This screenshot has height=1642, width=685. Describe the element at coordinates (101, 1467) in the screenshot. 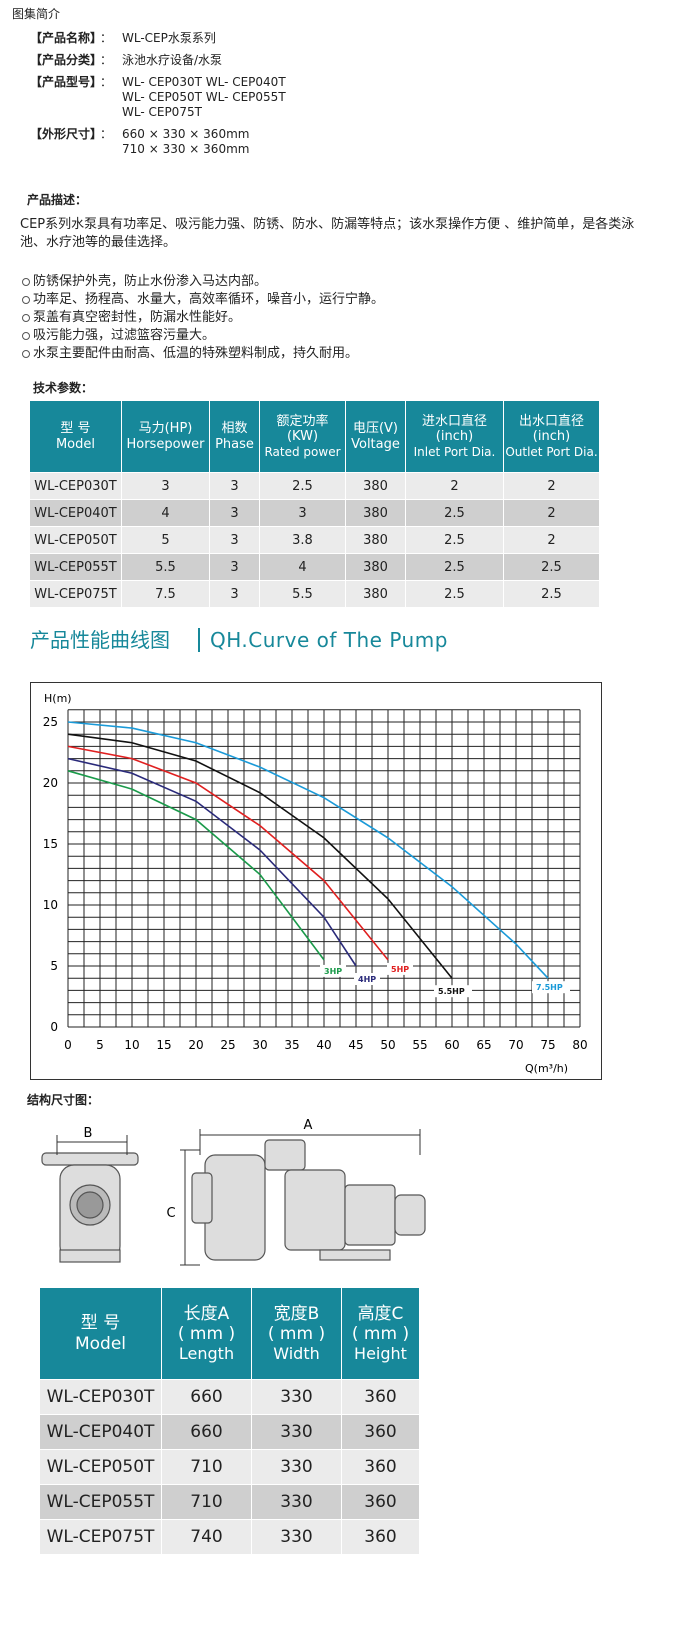

I see `table-cell: WL-CEP050T` at that location.